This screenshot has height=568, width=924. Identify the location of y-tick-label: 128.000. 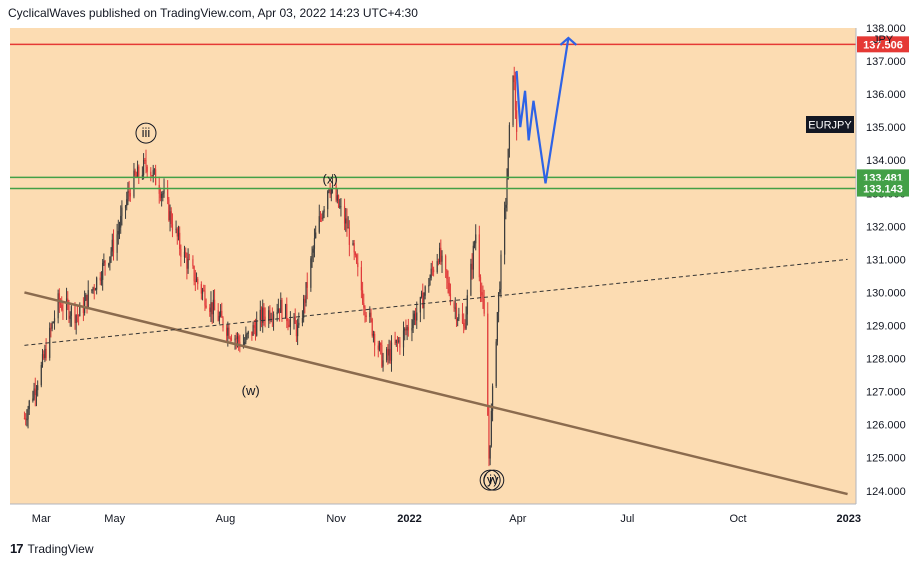
(886, 360).